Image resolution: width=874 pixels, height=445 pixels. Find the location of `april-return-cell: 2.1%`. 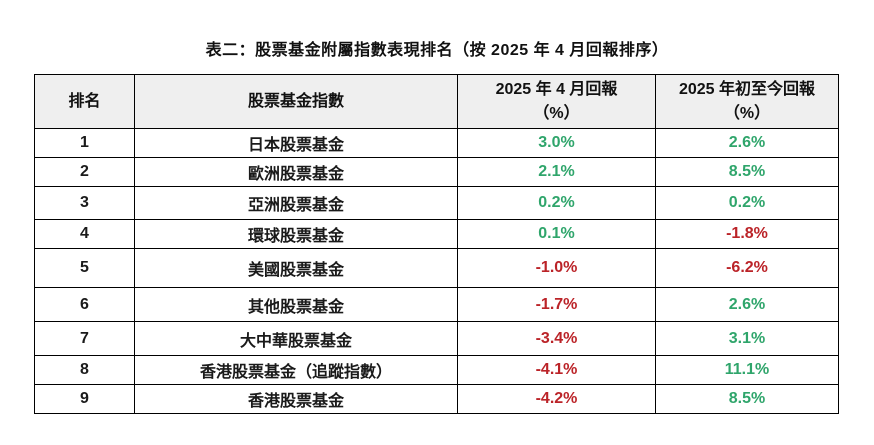

april-return-cell: 2.1% is located at coordinates (556, 172).